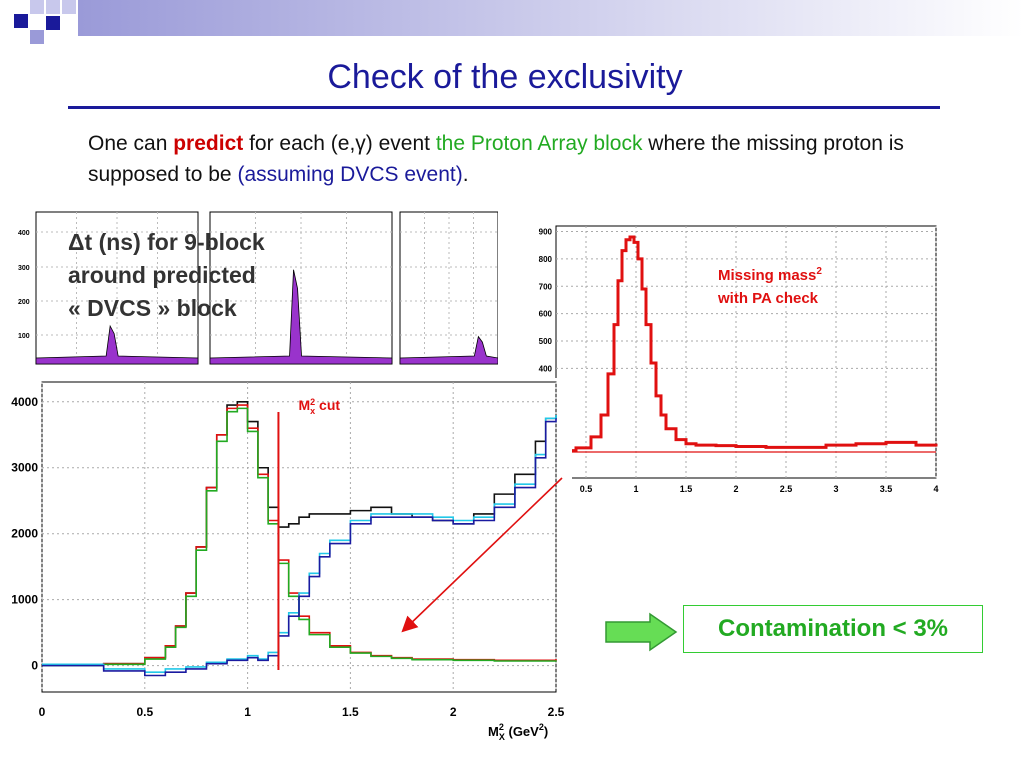  I want to click on cut-label-text: cut, so click(327, 405).